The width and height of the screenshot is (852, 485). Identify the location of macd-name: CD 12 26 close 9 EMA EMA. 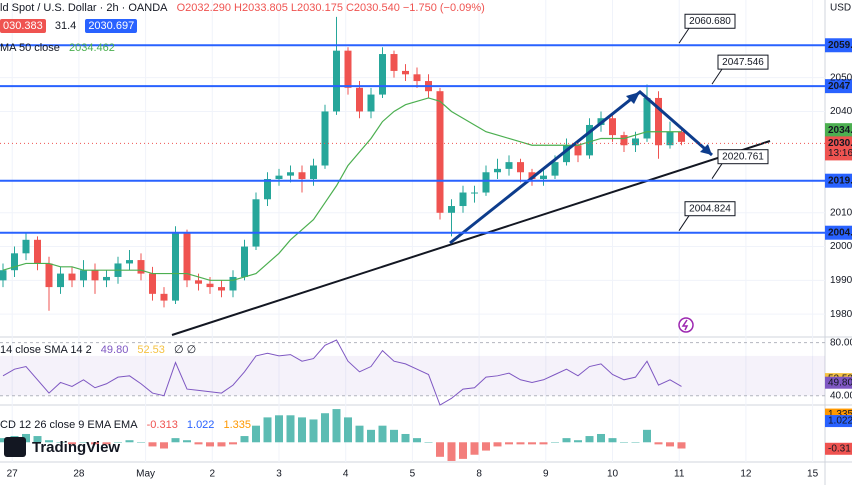
(69, 425).